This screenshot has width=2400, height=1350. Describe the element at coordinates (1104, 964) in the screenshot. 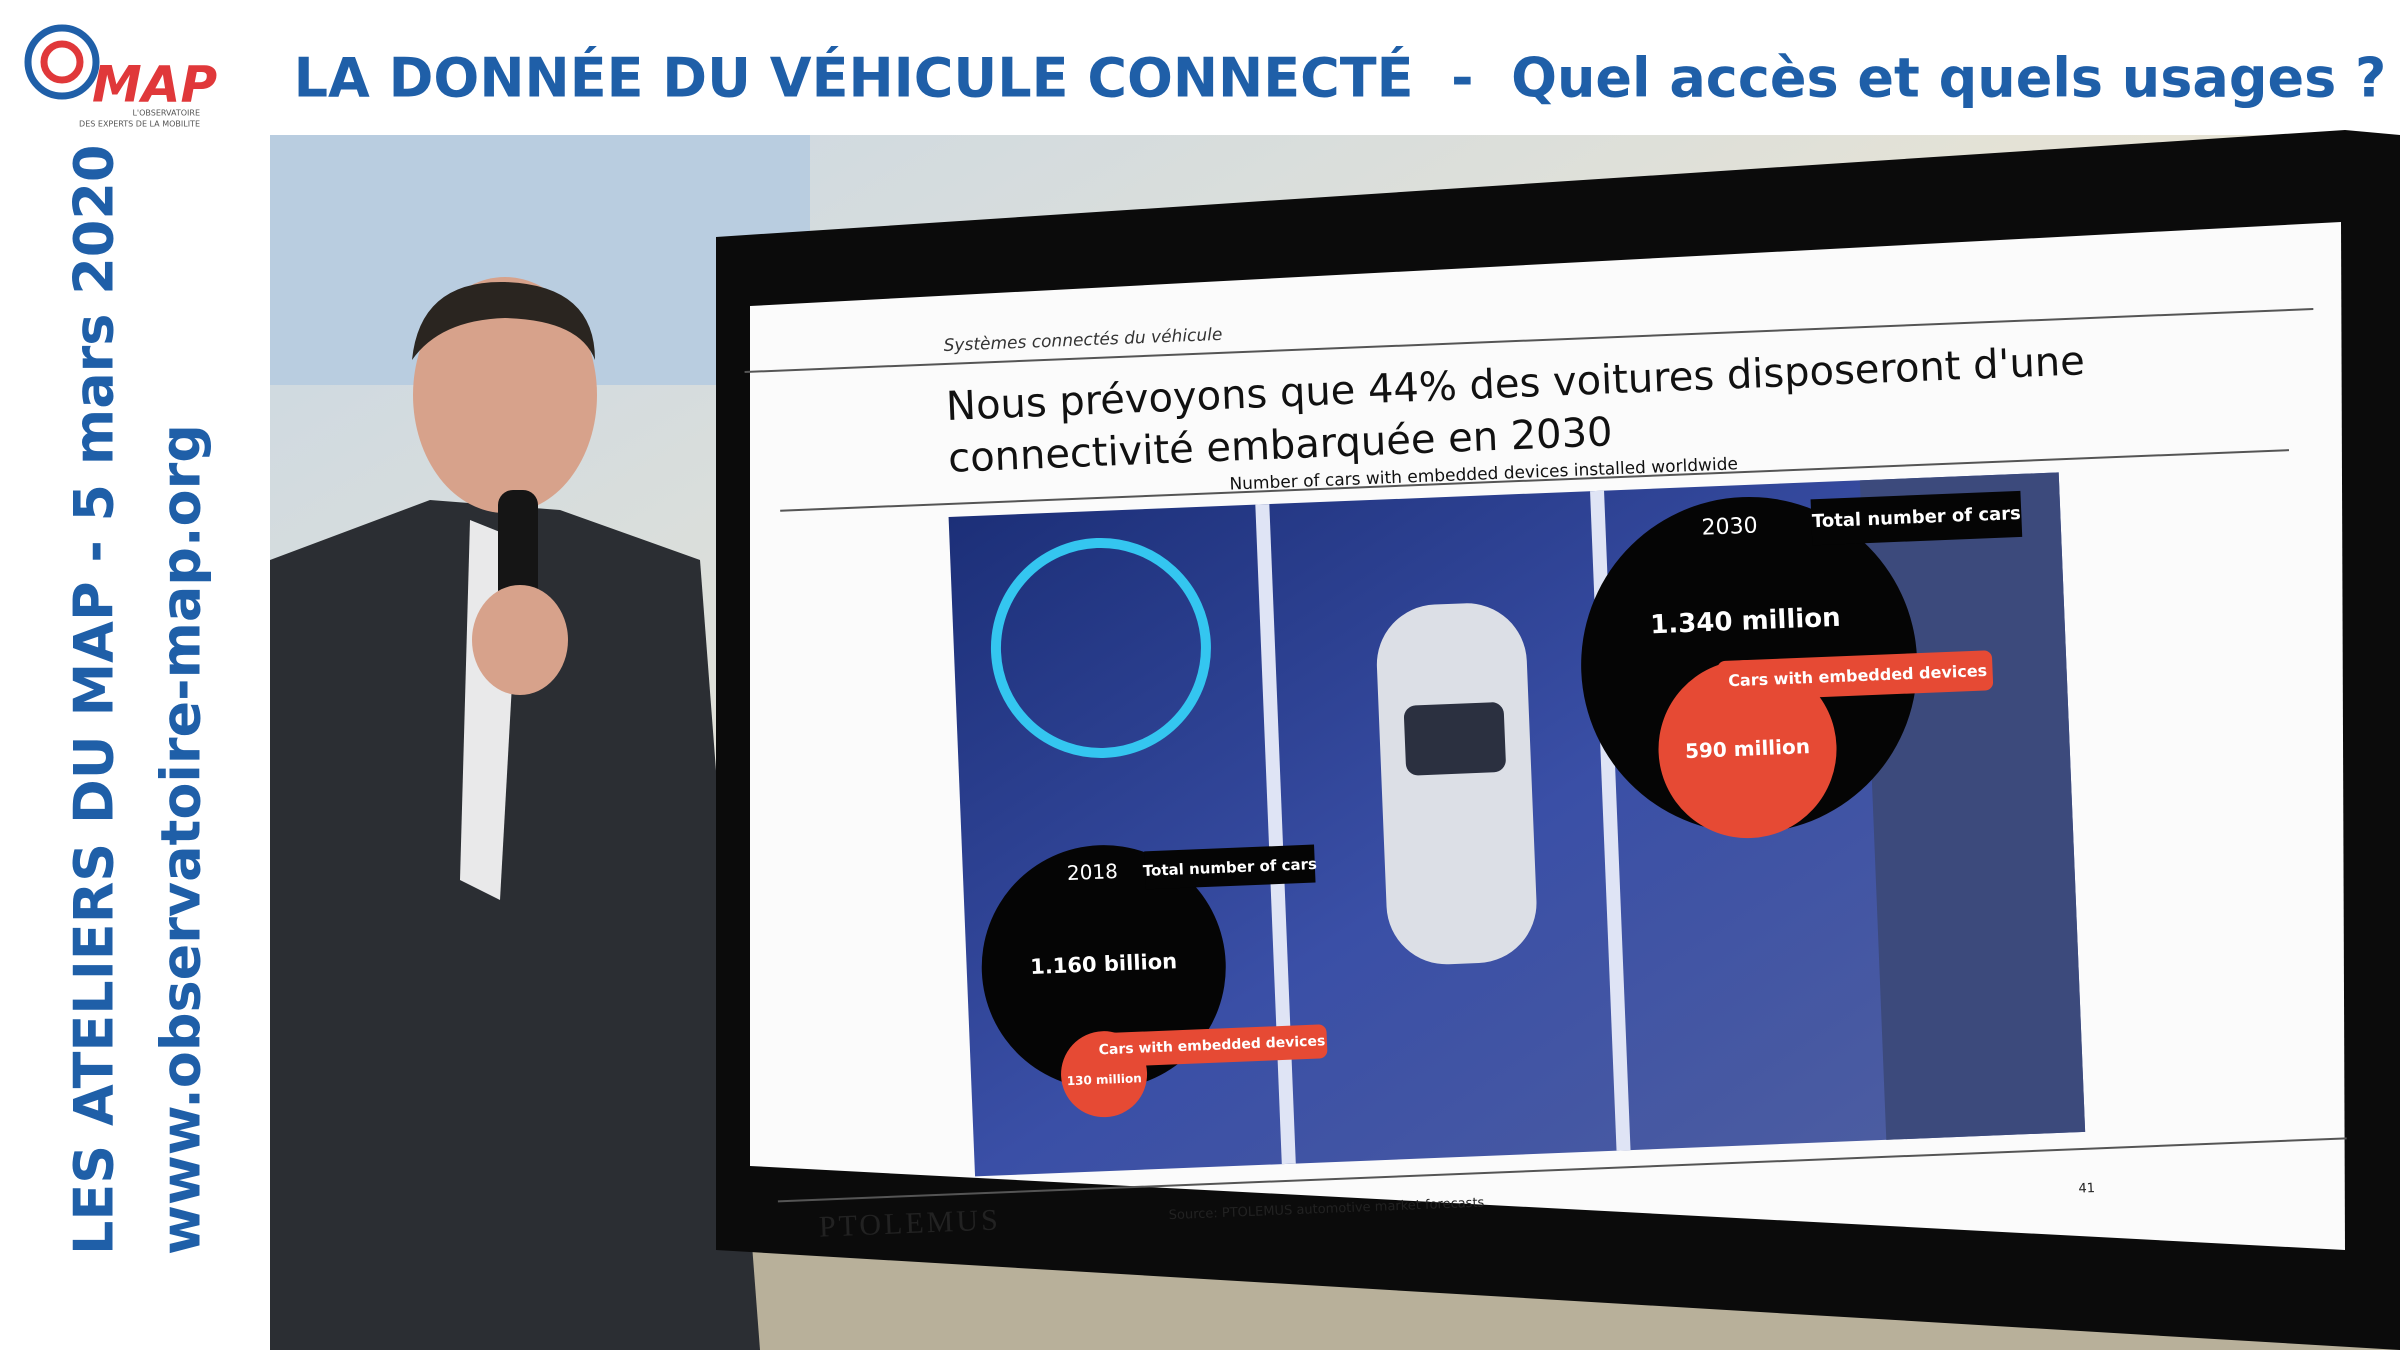

I see `bubble-value: 1.160 billion` at that location.